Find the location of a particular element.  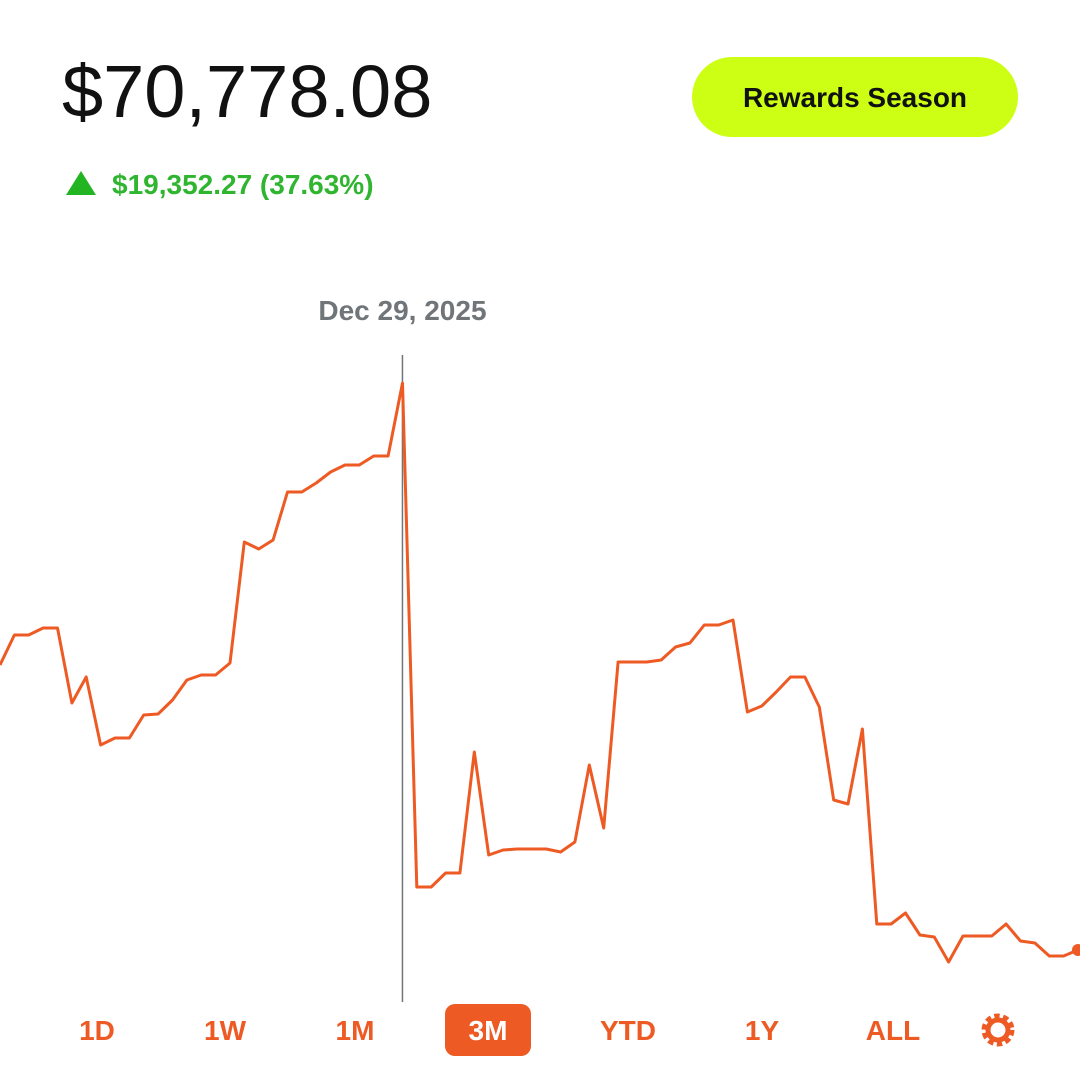

range-button: ALL is located at coordinates (893, 1030).